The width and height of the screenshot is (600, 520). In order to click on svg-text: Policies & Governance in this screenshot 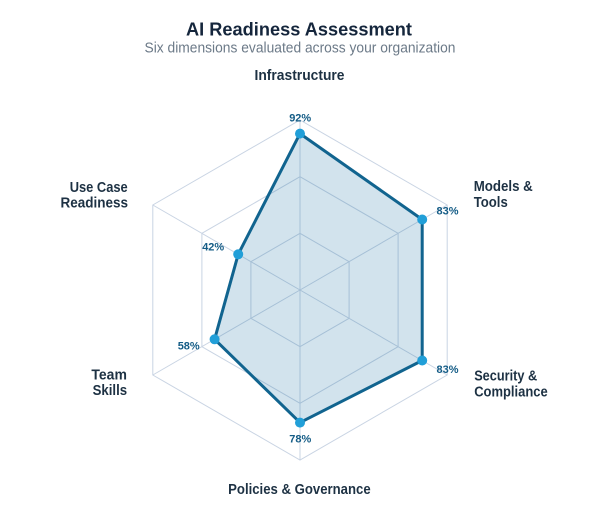, I will do `click(299, 490)`.